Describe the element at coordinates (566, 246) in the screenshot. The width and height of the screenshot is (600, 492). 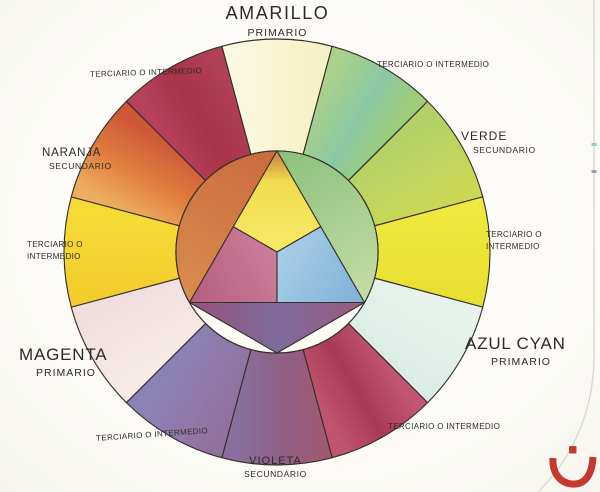
I see `page-edge-line` at that location.